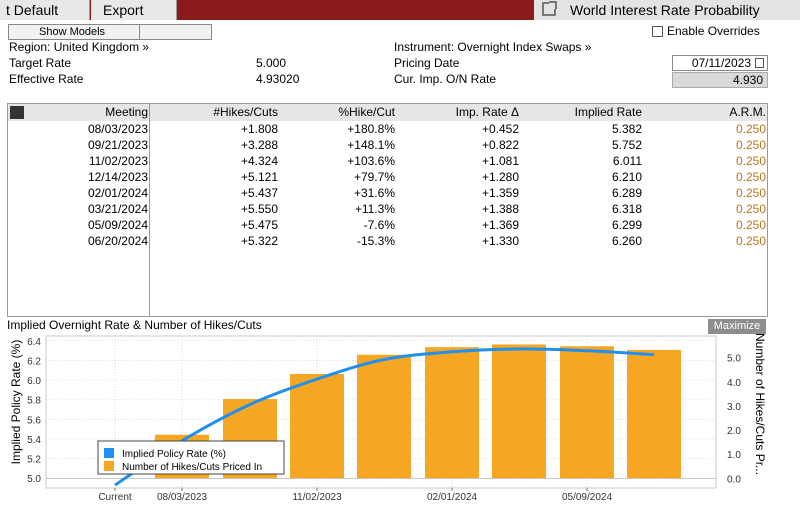  What do you see at coordinates (174, 454) in the screenshot?
I see `legend-label: Implied Policy Rate (%)` at bounding box center [174, 454].